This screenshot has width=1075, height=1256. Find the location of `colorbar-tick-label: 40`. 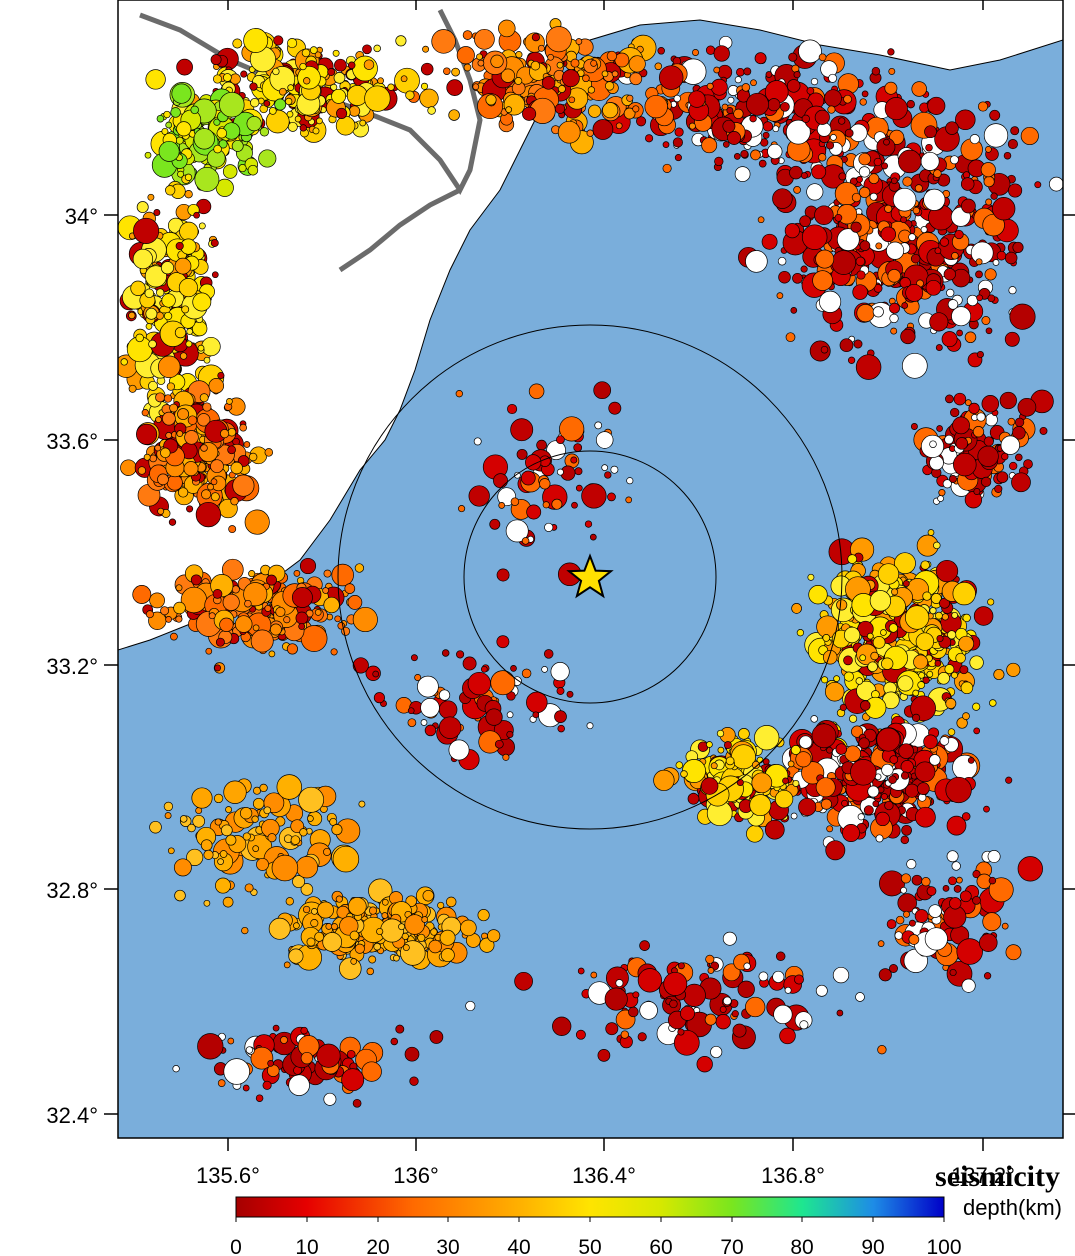

colorbar-tick-label: 40 is located at coordinates (518, 1246).